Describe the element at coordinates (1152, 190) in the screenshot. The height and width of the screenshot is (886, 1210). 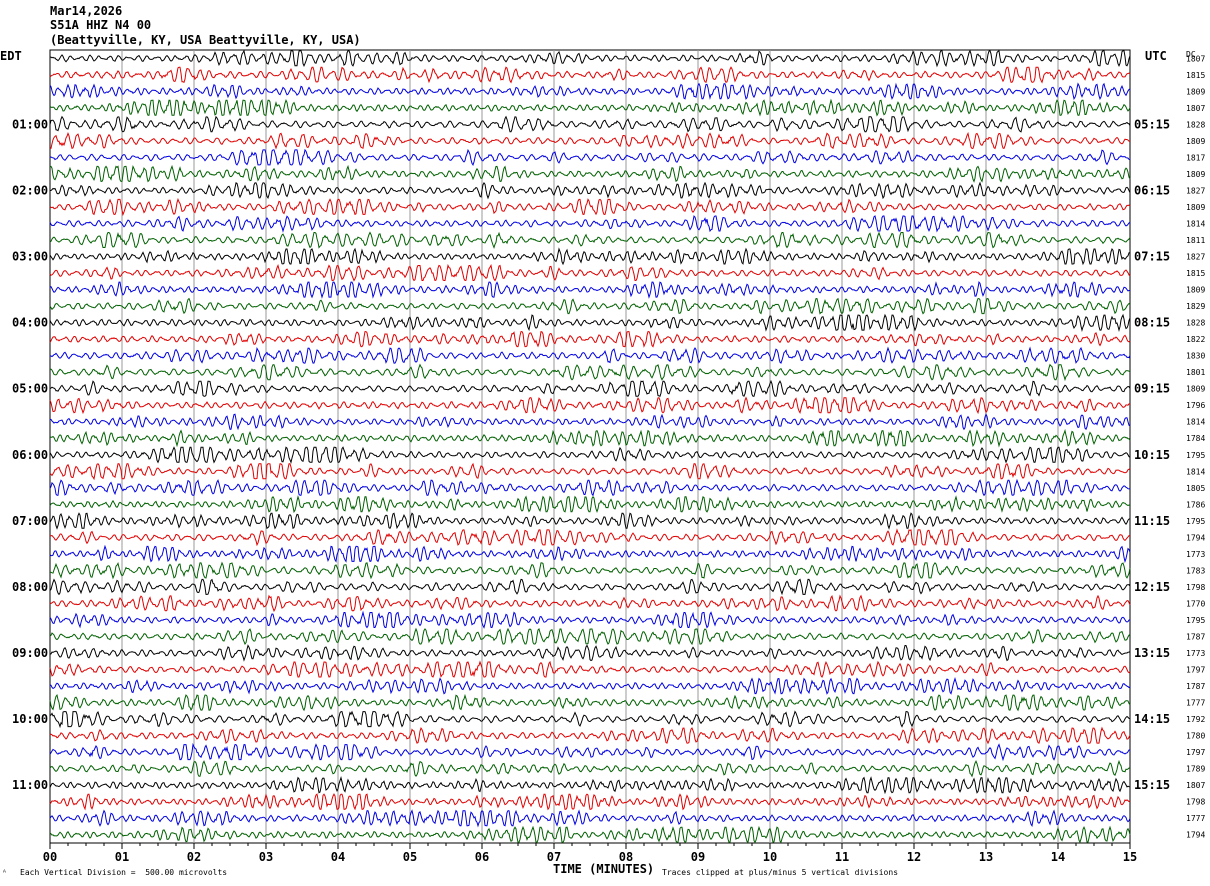
I see `right-hour-label: 06:15` at that location.